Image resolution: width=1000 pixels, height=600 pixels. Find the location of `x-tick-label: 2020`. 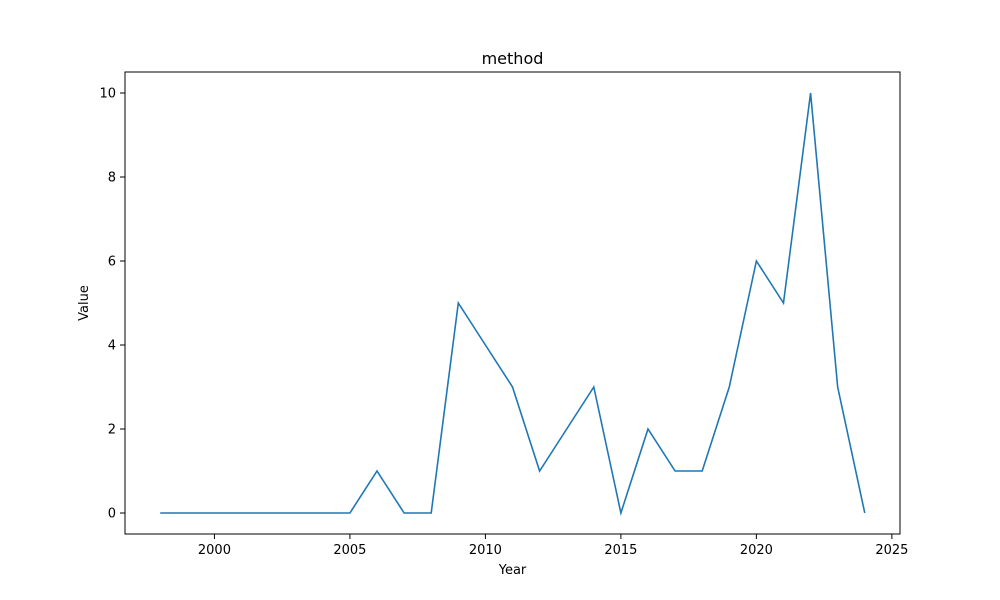

x-tick-label: 2020 is located at coordinates (756, 550).